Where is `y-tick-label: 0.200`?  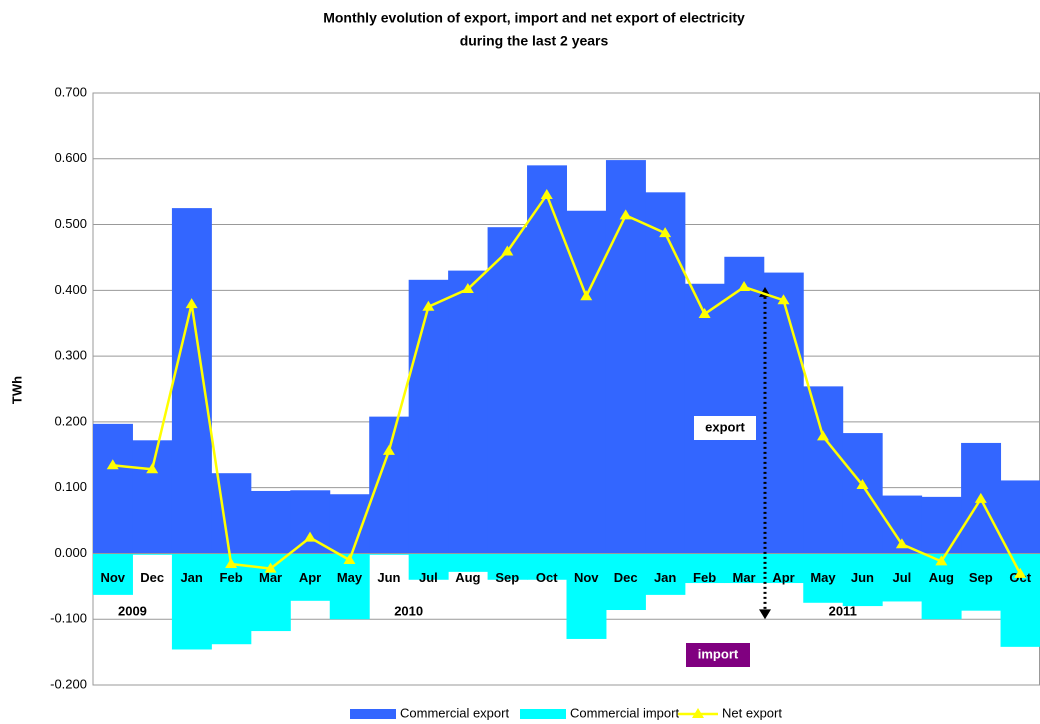 y-tick-label: 0.200 is located at coordinates (70, 420).